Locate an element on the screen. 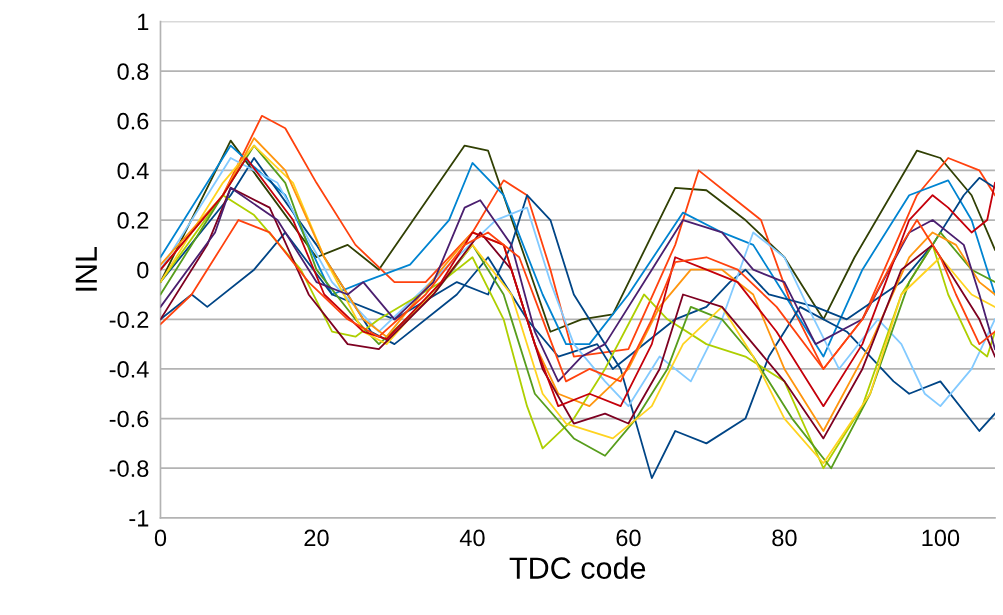 This screenshot has width=1003, height=615. y-tick-label: -0.6 is located at coordinates (129, 419).